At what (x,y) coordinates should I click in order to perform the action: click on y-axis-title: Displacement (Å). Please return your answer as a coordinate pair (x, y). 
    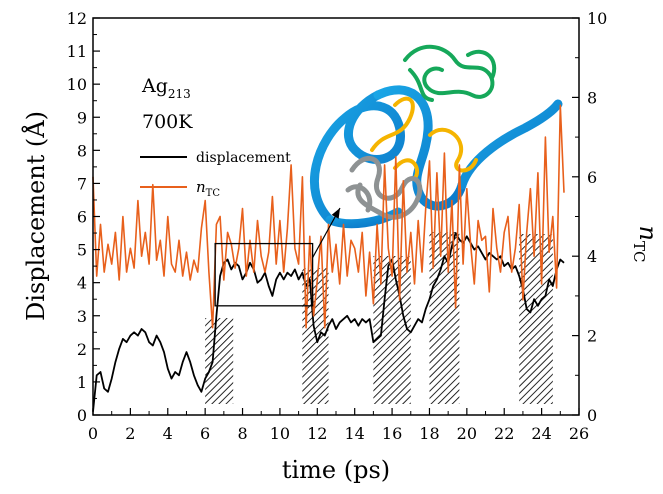
    Looking at the image, I should click on (35, 216).